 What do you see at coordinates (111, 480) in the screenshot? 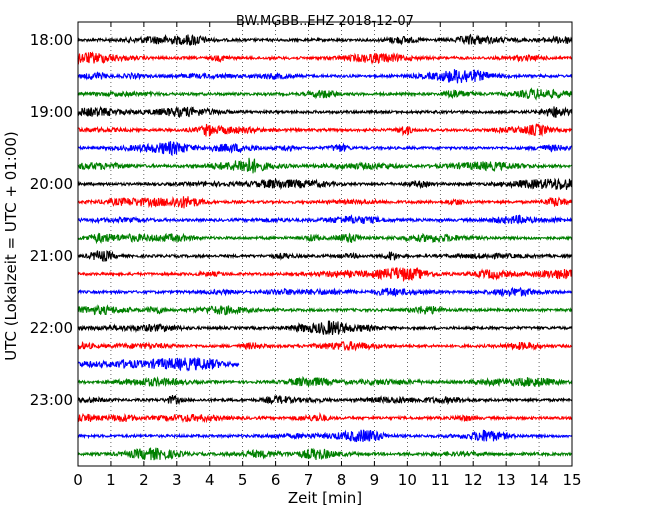
I see `x-tick-label: 1` at bounding box center [111, 480].